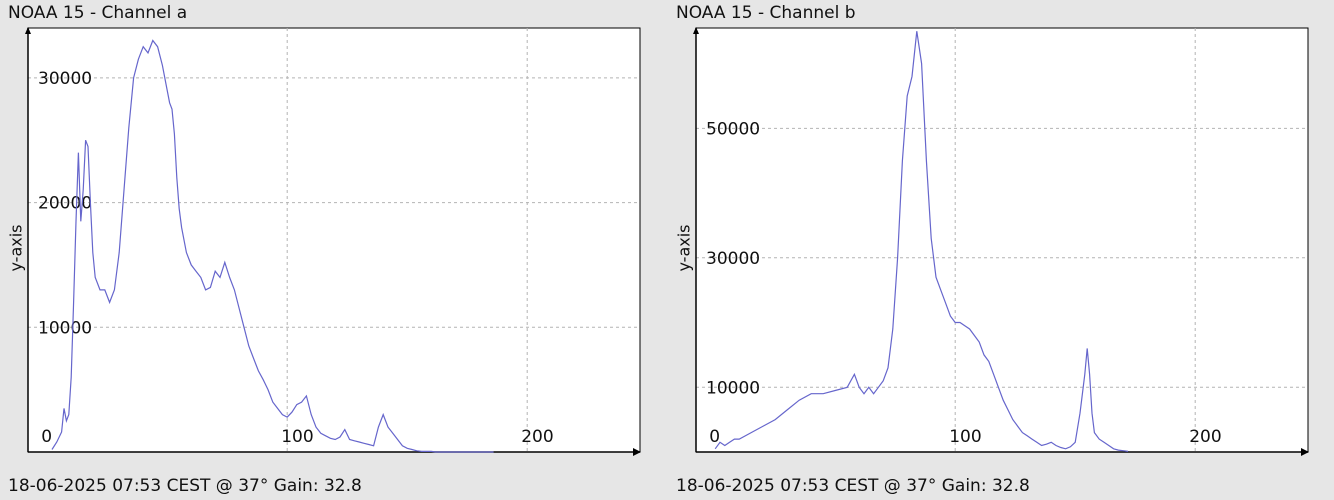 The width and height of the screenshot is (1334, 500). Describe the element at coordinates (65, 204) in the screenshot. I see `y-tick-label: 20000` at that location.